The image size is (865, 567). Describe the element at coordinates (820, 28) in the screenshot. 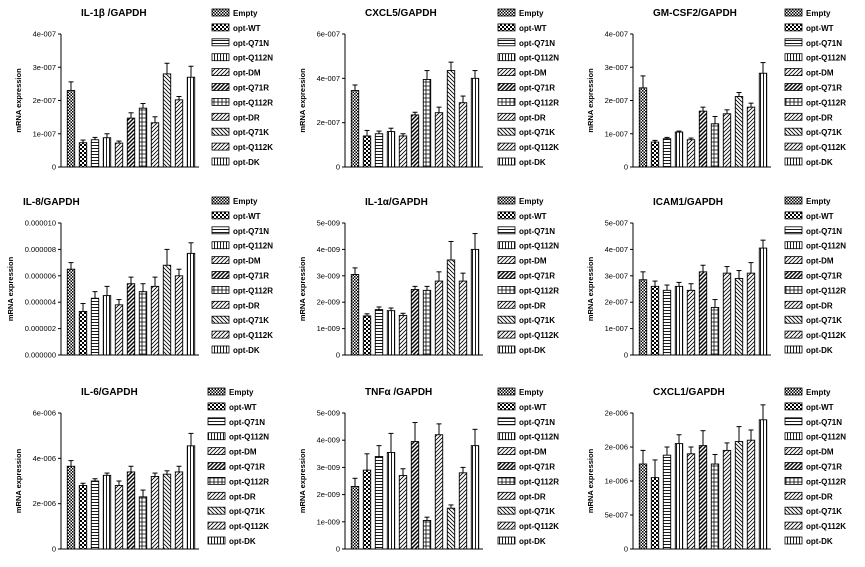

I see `legend-label-opt-wt: opt-WT` at that location.